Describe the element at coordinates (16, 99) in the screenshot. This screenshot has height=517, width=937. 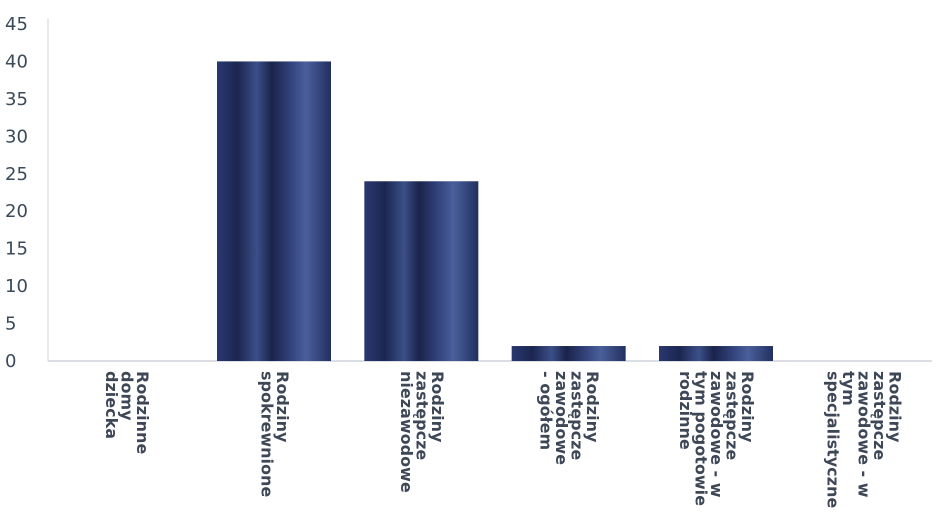
I see `y-tick-label: 35` at that location.